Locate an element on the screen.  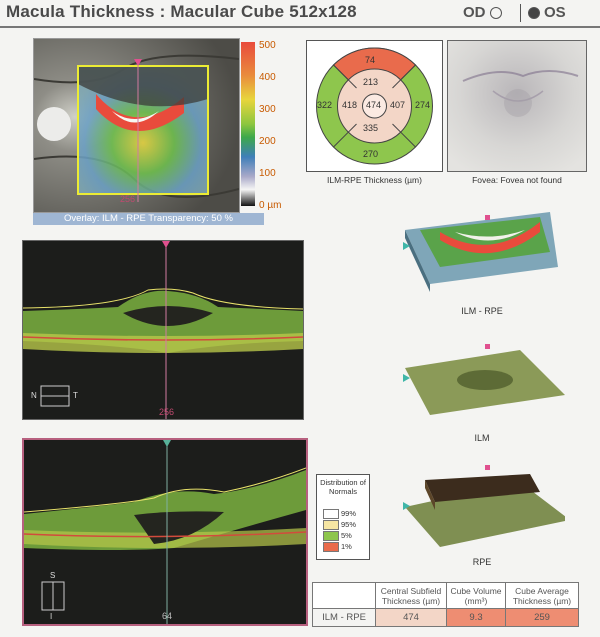
legend-label-95: 95% is located at coordinates (349, 524).